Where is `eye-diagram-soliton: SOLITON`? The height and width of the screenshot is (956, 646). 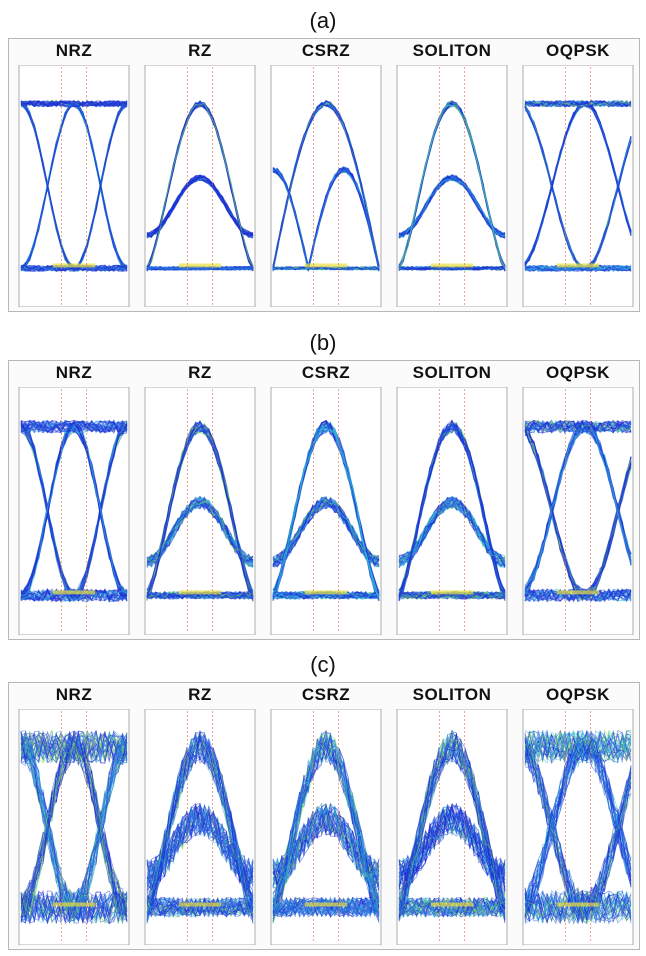
eye-diagram-soliton: SOLITON is located at coordinates (452, 816).